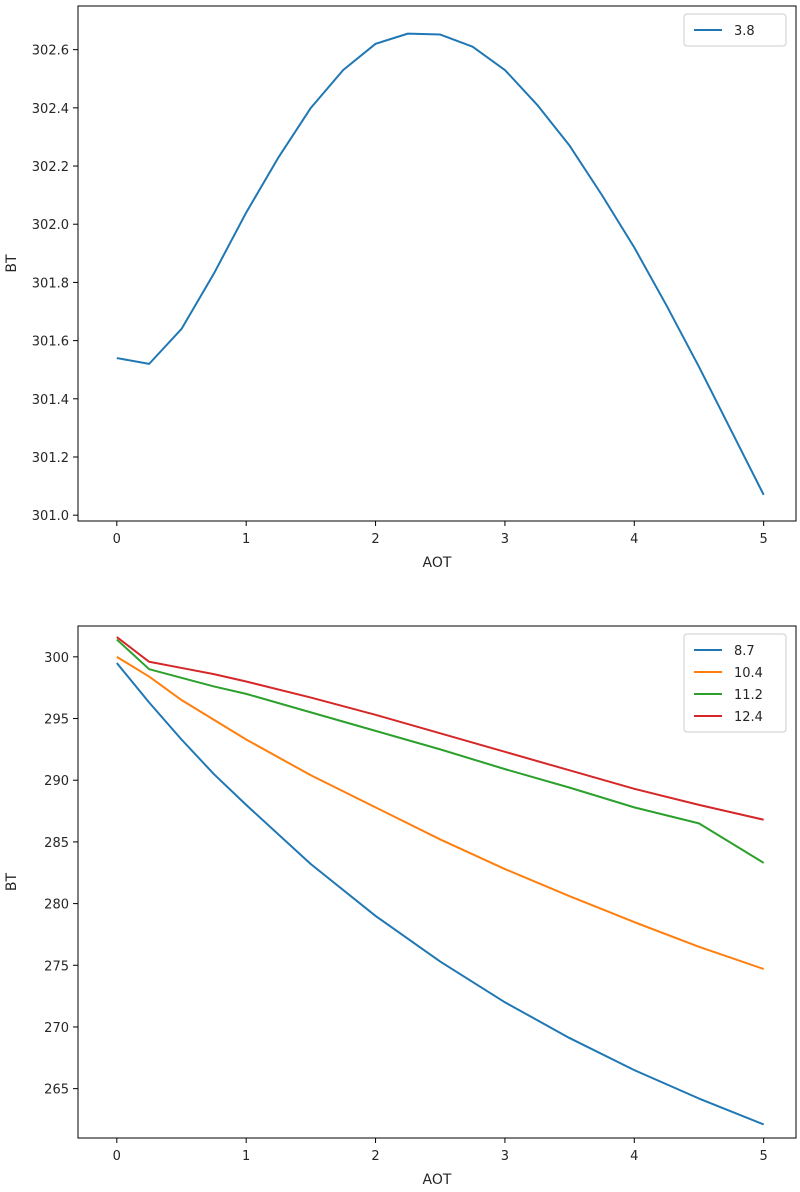 This screenshot has width=800, height=1192. Describe the element at coordinates (50, 458) in the screenshot. I see `y-tick-label: 301.2` at that location.